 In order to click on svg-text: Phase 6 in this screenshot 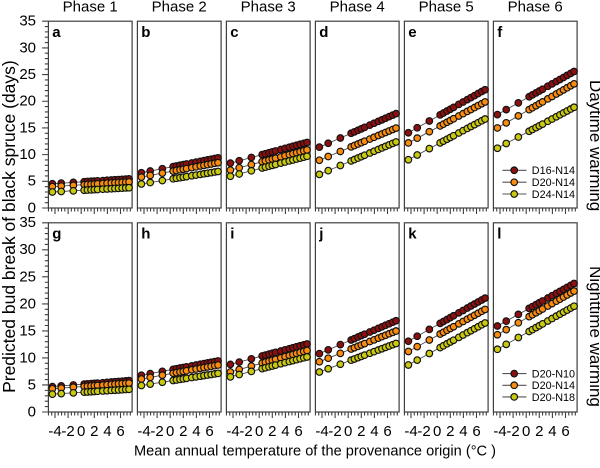, I will do `click(535, 8)`.